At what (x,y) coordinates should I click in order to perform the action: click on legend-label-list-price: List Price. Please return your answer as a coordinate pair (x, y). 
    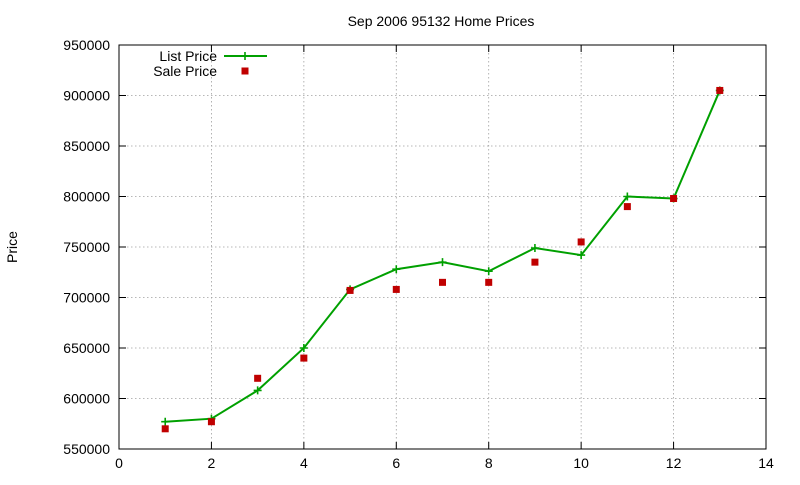
    Looking at the image, I should click on (188, 56).